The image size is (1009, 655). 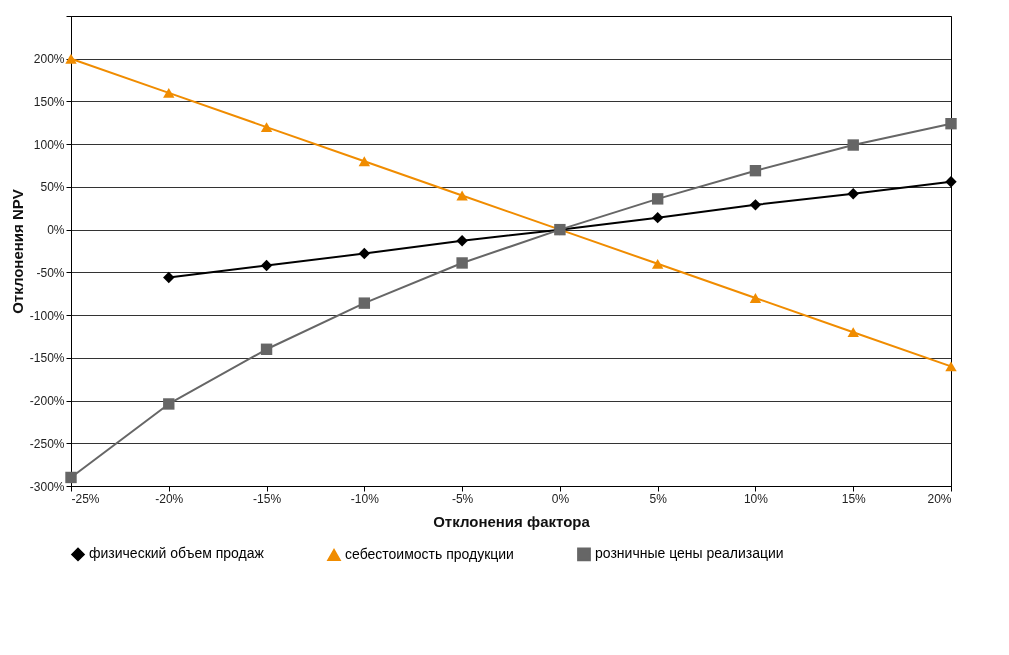 I want to click on y-tick-label: -200%, so click(x=47, y=401).